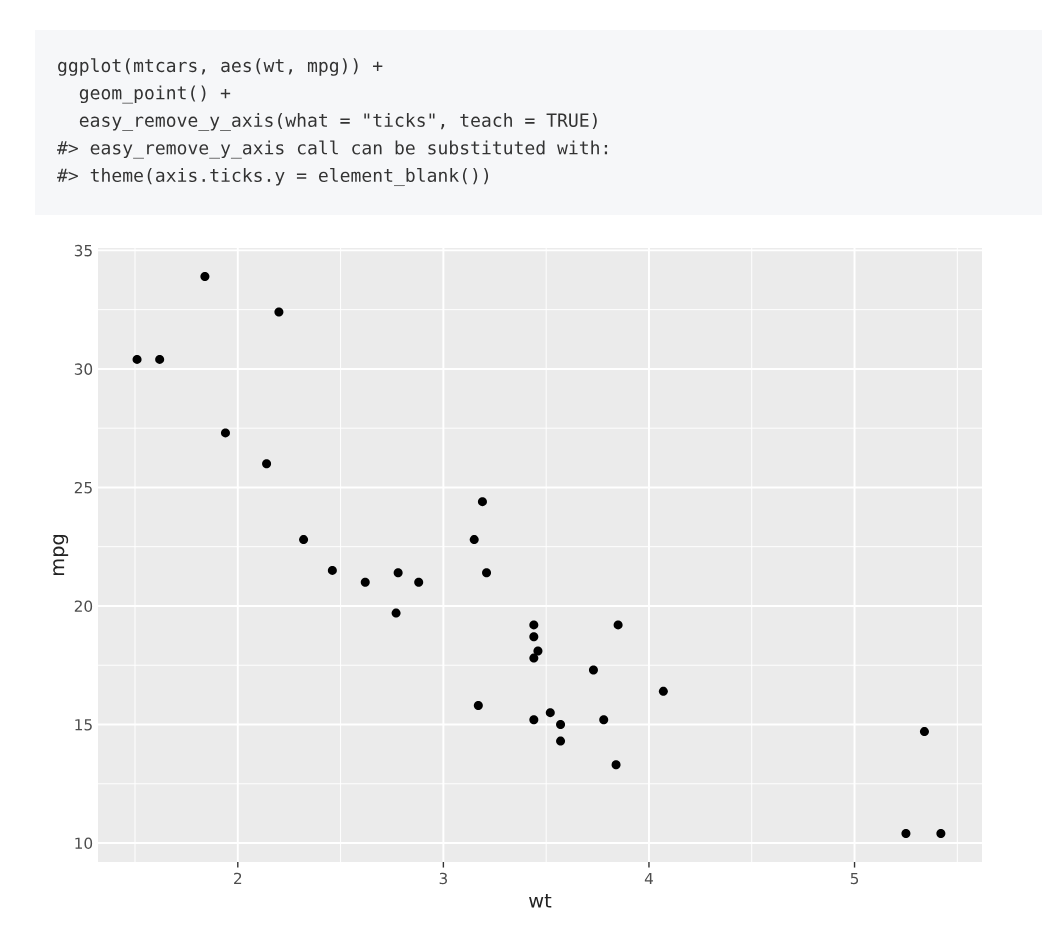 The width and height of the screenshot is (1042, 951). What do you see at coordinates (83, 725) in the screenshot?
I see `y-tick-label: 15` at bounding box center [83, 725].